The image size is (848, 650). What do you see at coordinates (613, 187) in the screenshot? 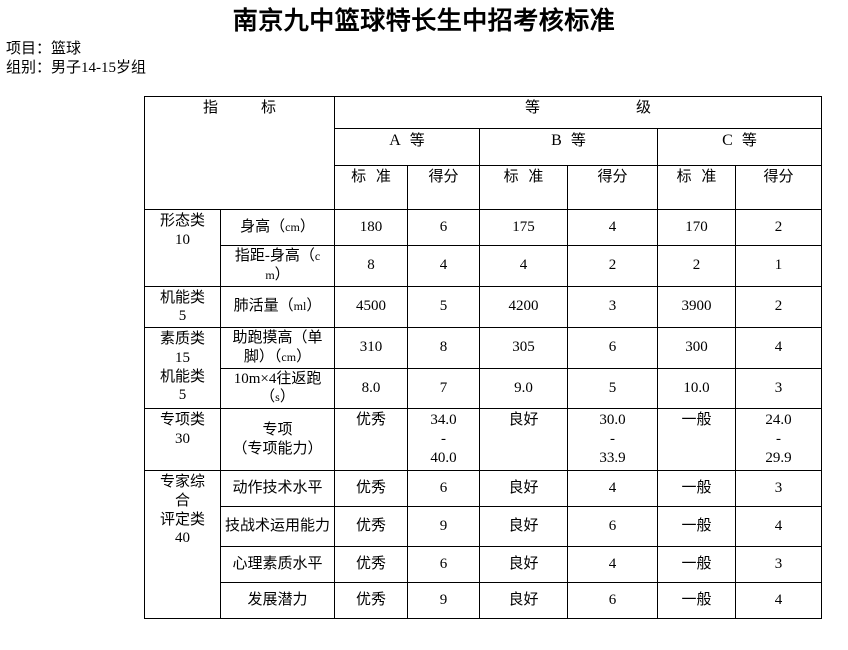
I see `header-b-score: 得分` at bounding box center [613, 187].